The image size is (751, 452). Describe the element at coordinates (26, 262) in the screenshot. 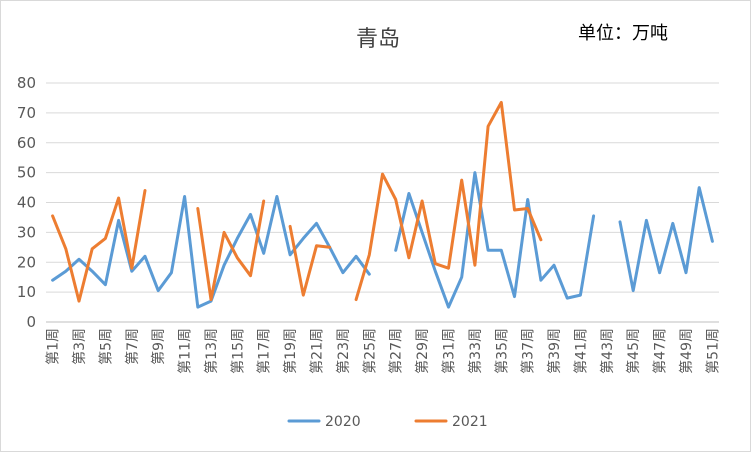

I see `y-tick-label-20: 20` at that location.